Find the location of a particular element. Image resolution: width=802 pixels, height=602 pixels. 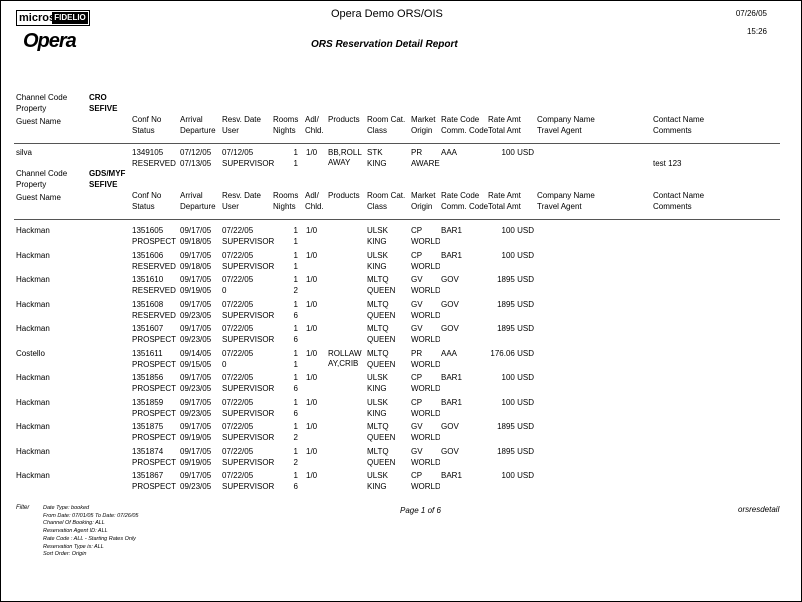

cell-conf_no: 1351867 is located at coordinates (148, 475).